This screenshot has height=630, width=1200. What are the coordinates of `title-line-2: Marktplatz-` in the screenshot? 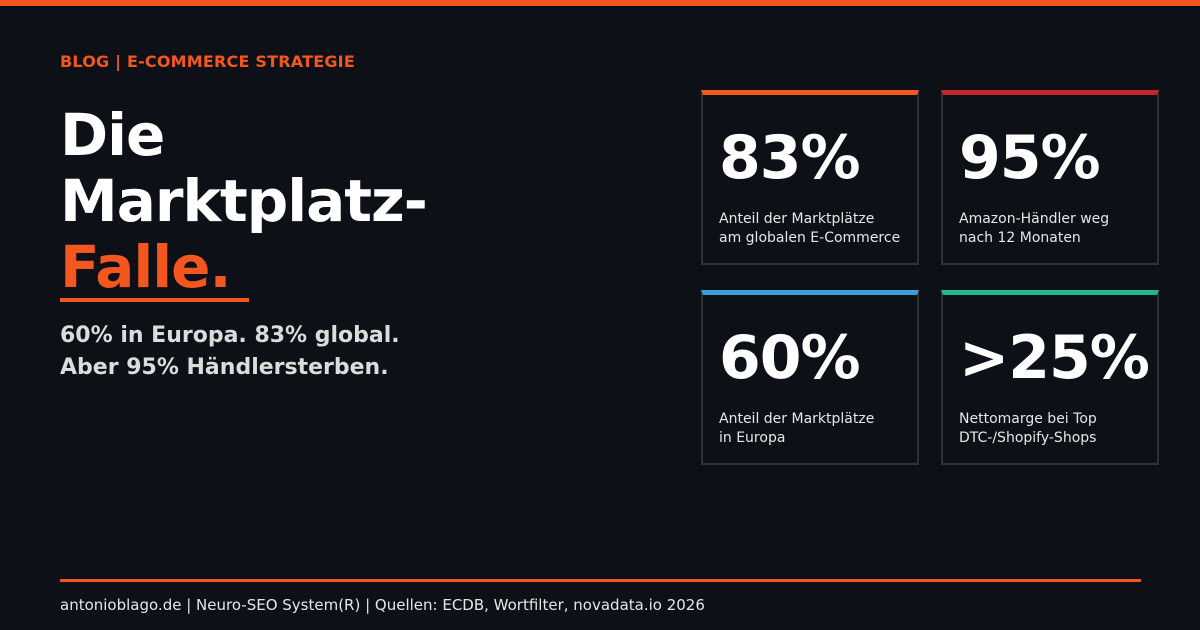 It's located at (244, 201).